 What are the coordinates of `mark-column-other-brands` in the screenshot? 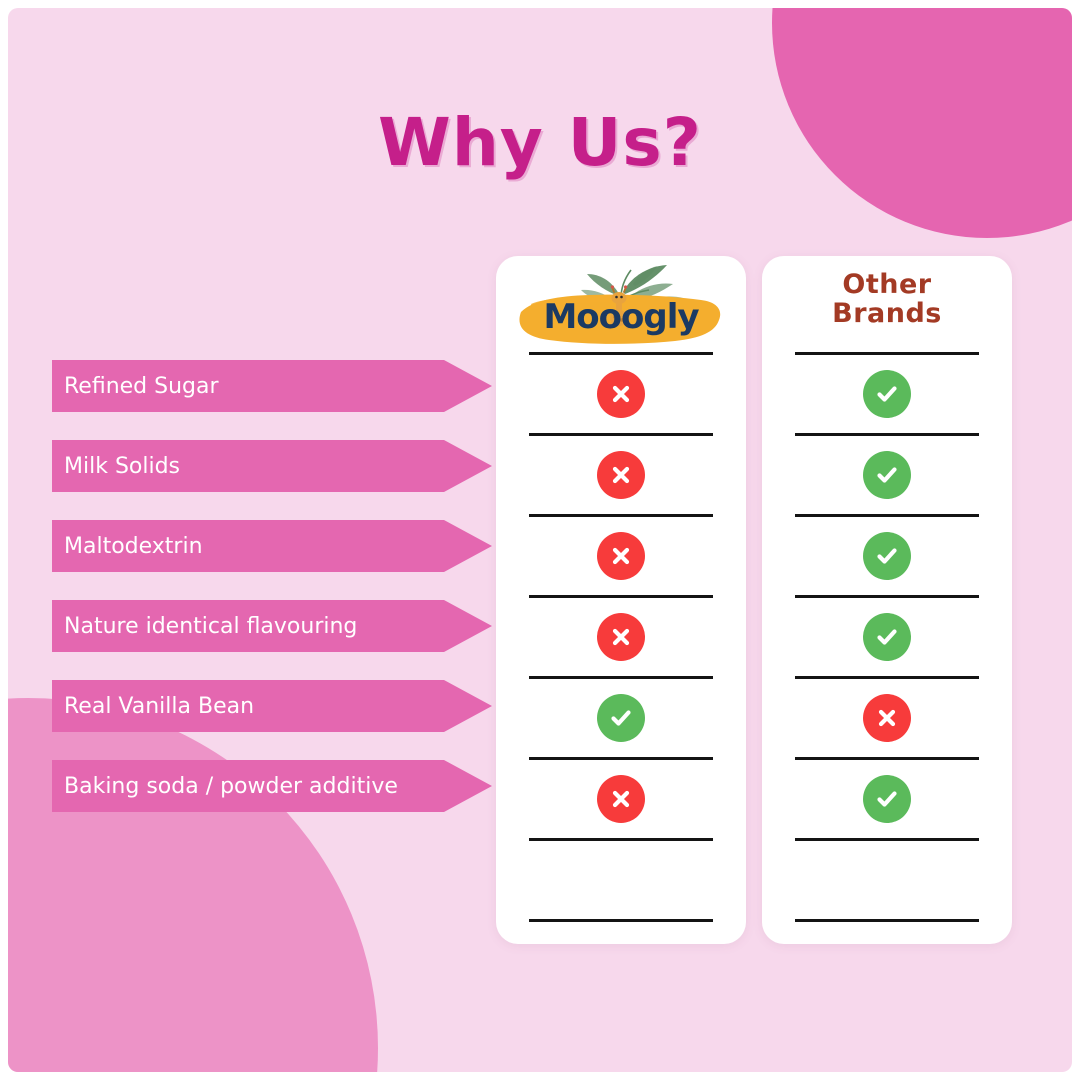 It's located at (887, 637).